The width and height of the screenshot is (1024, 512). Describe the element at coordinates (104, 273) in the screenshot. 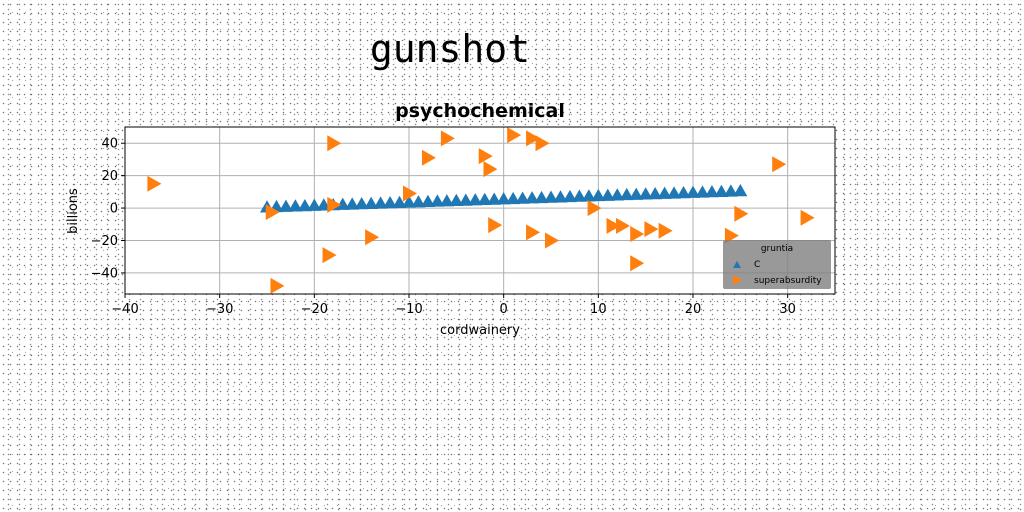

I see `y-tick-label: −40` at that location.